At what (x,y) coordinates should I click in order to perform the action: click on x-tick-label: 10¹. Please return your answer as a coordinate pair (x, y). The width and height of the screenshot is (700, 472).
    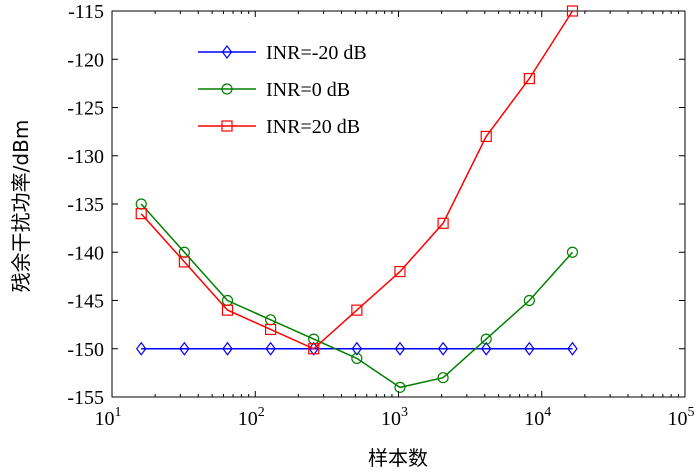
    Looking at the image, I should click on (108, 417).